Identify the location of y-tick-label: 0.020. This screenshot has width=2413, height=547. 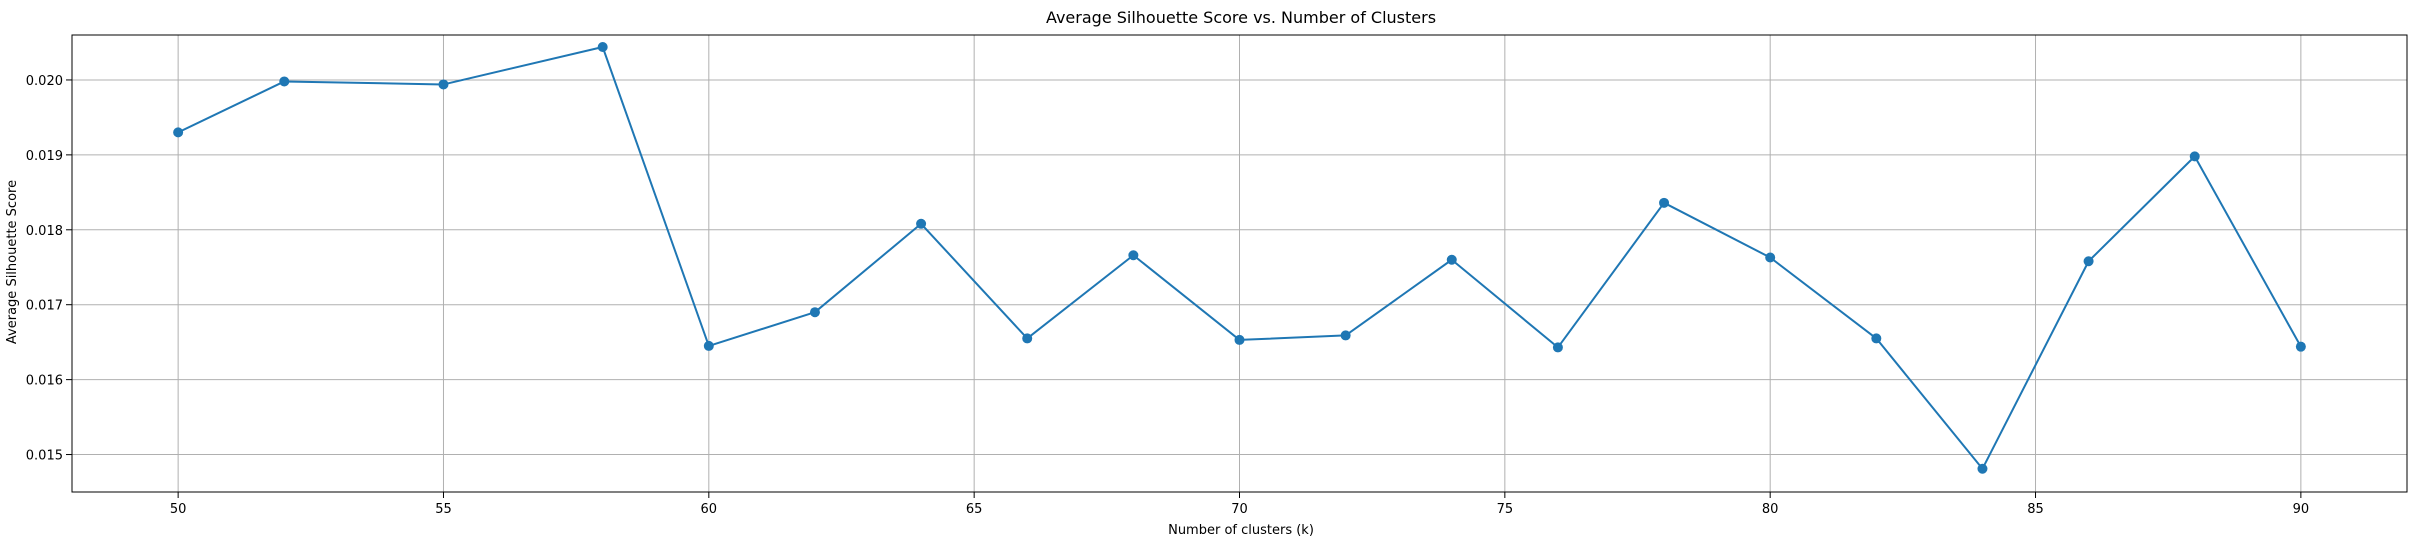
(44, 81).